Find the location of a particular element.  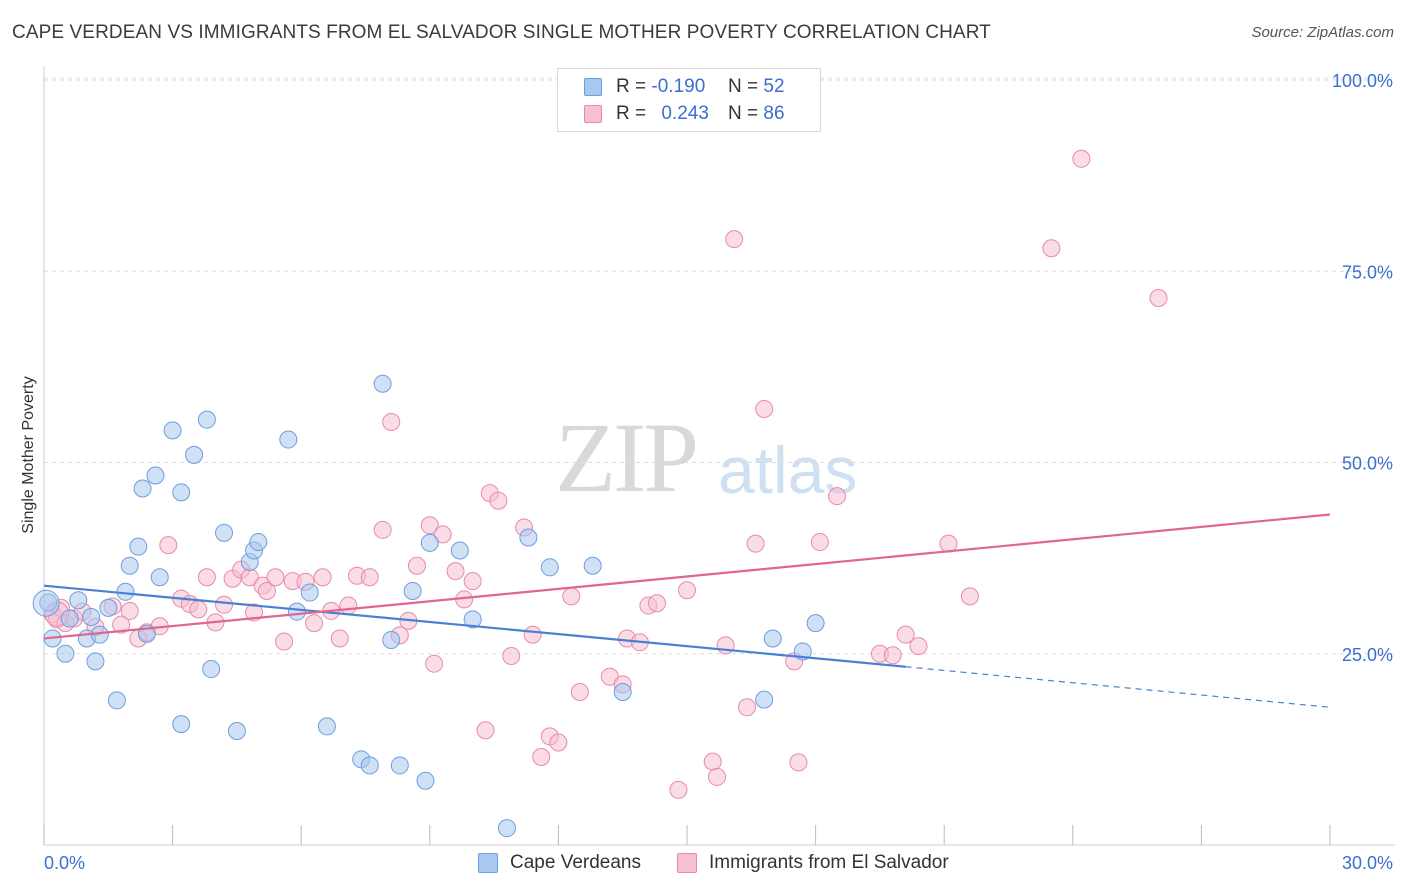

watermark-zip: ZIP is located at coordinates (627, 457).